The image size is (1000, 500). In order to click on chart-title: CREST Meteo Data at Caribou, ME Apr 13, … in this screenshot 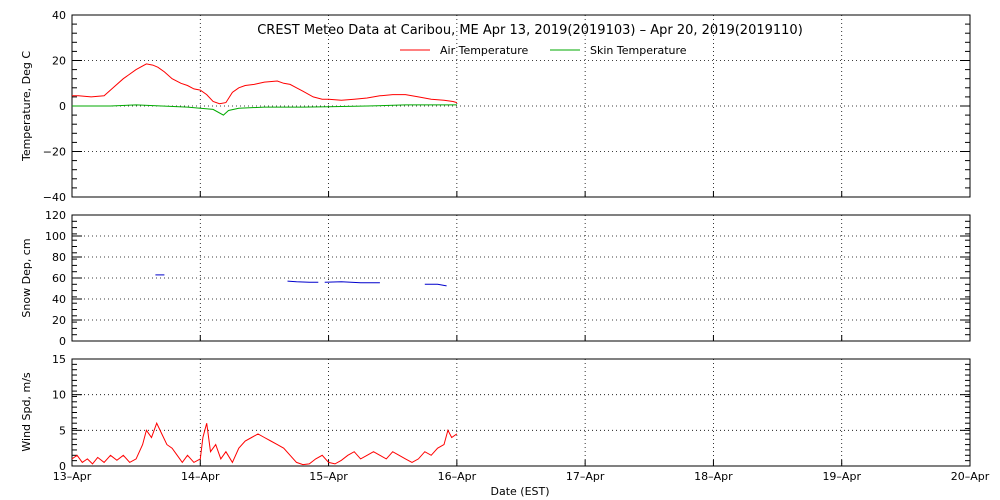, I will do `click(530, 30)`.